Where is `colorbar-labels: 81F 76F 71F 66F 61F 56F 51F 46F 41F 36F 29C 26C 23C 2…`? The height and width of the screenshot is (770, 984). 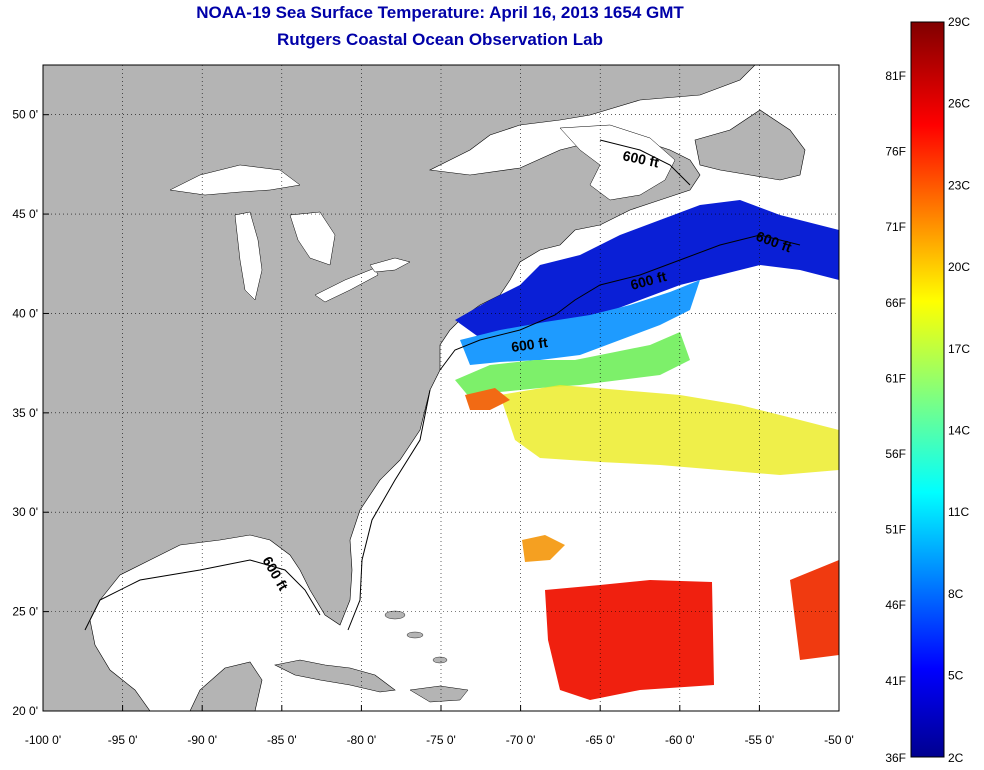 colorbar-labels: 81F 76F 71F 66F 61F 56F 51F 46F 41F 36F 29C 26C 23C 2… is located at coordinates (927, 390).